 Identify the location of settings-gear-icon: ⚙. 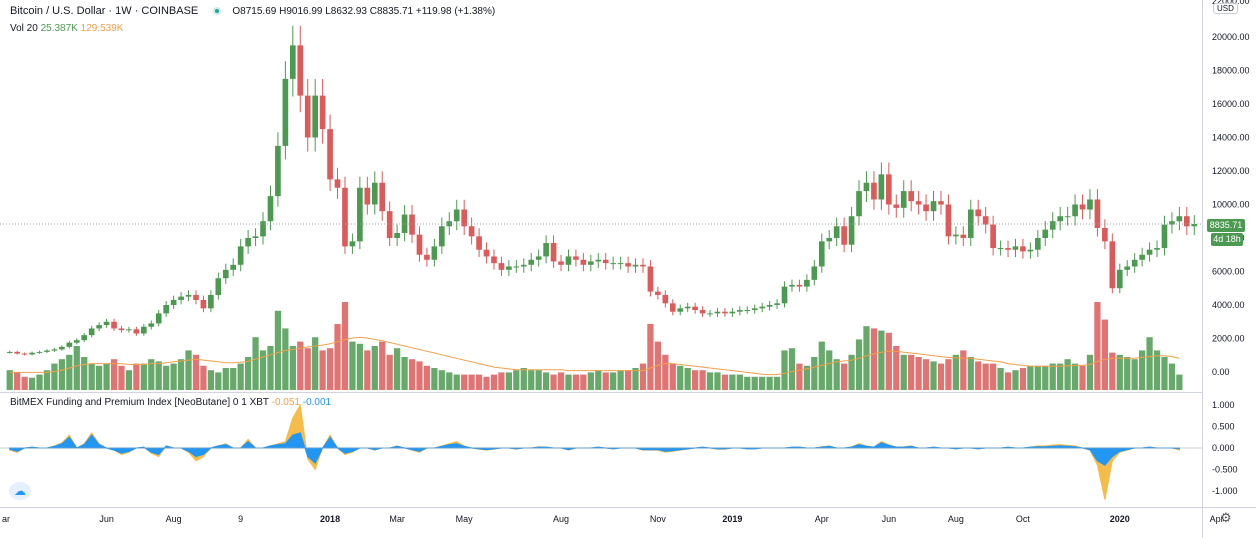
(1226, 517).